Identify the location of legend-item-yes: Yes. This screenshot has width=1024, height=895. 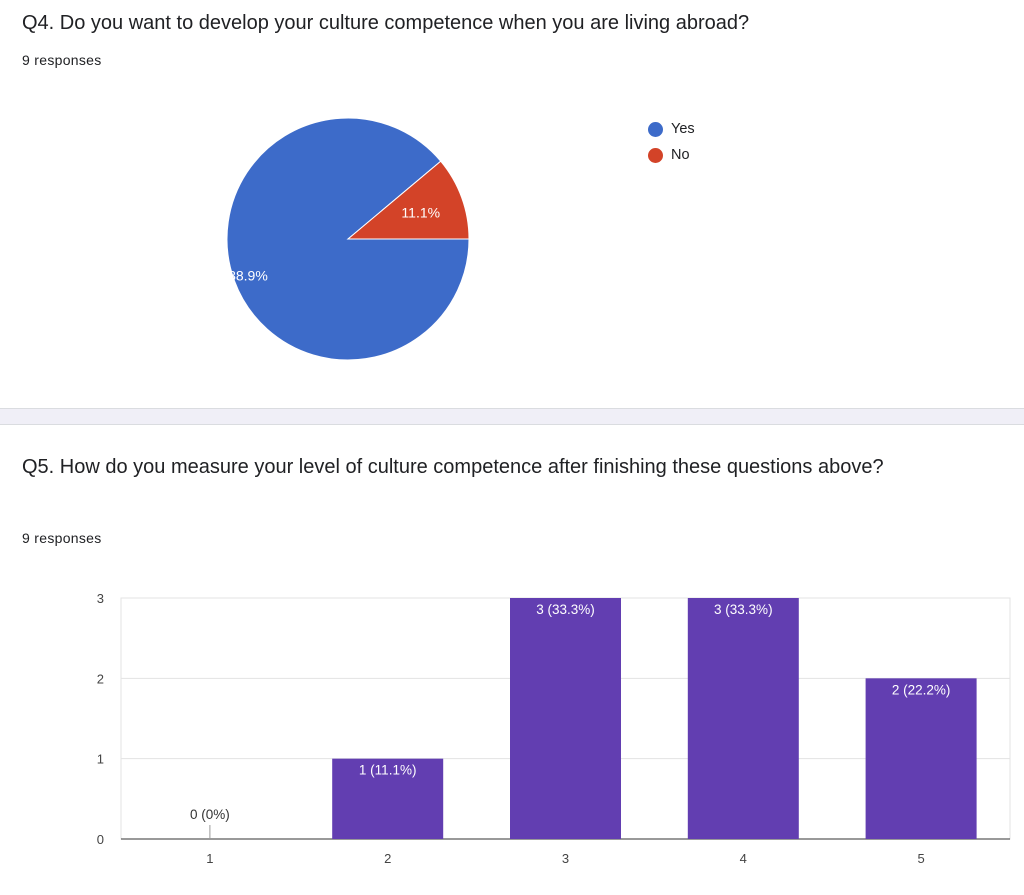
(671, 129).